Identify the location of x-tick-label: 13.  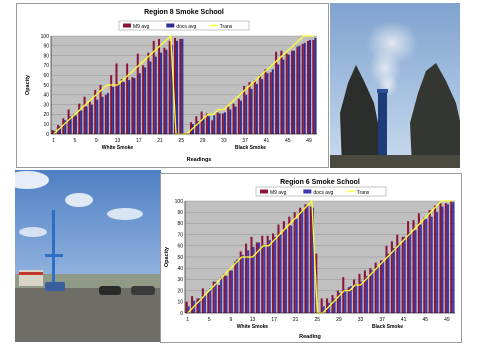
(118, 141).